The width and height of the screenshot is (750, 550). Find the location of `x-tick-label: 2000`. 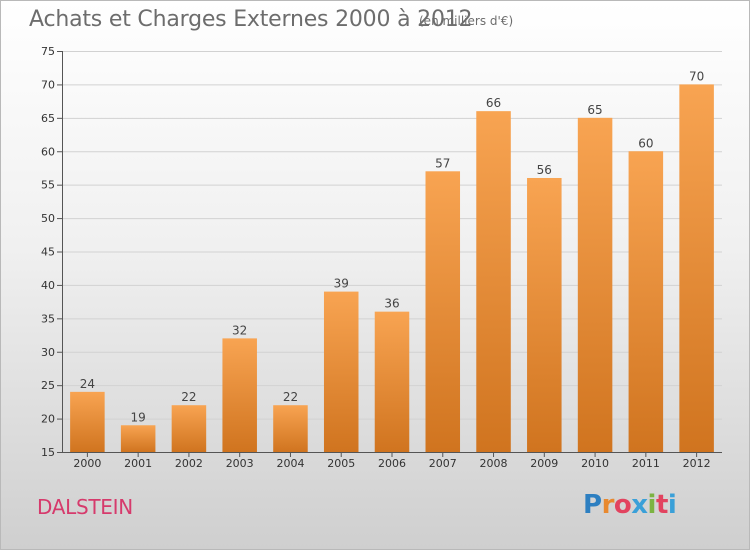

x-tick-label: 2000 is located at coordinates (87, 463).